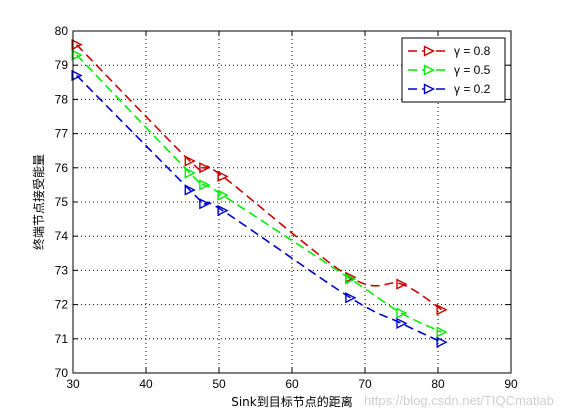 The height and width of the screenshot is (420, 561). What do you see at coordinates (292, 384) in the screenshot?
I see `x-tick-label: 60` at bounding box center [292, 384].